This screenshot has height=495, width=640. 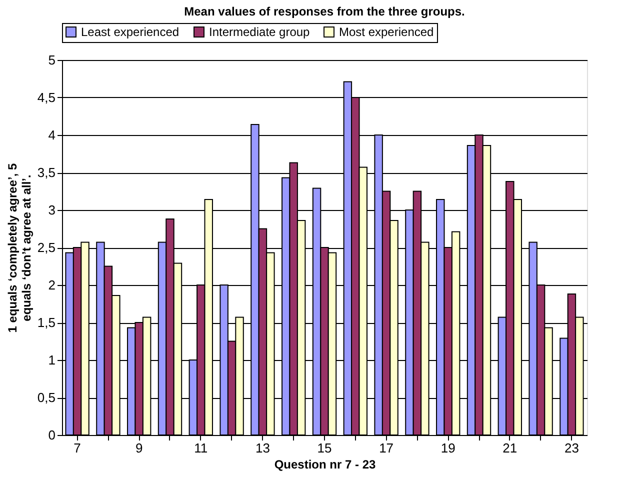 I want to click on x-axis-title: Question nr 7 - 23, so click(x=325, y=465).